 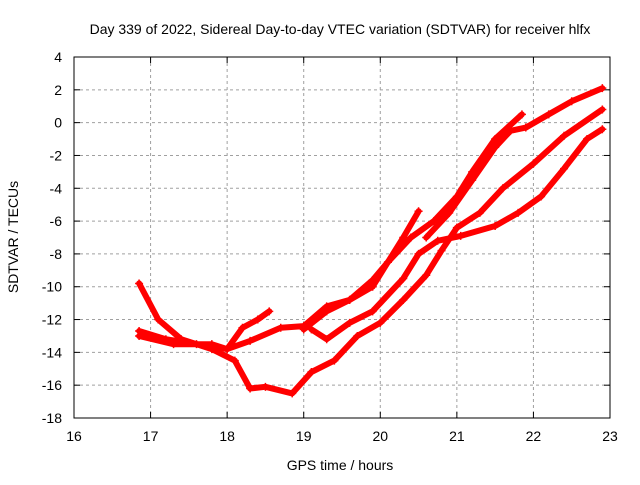 I want to click on y-tick-label: -6, so click(x=56, y=221).